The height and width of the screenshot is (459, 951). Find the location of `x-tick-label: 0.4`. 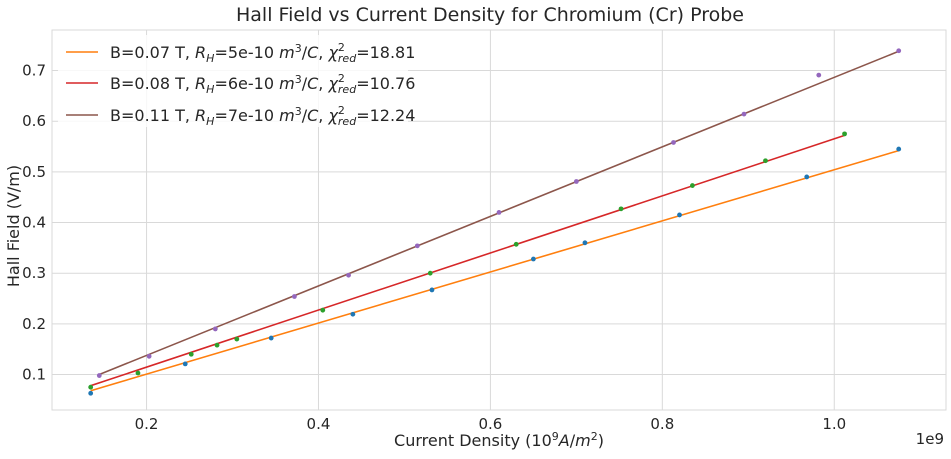

x-tick-label: 0.4 is located at coordinates (319, 424).